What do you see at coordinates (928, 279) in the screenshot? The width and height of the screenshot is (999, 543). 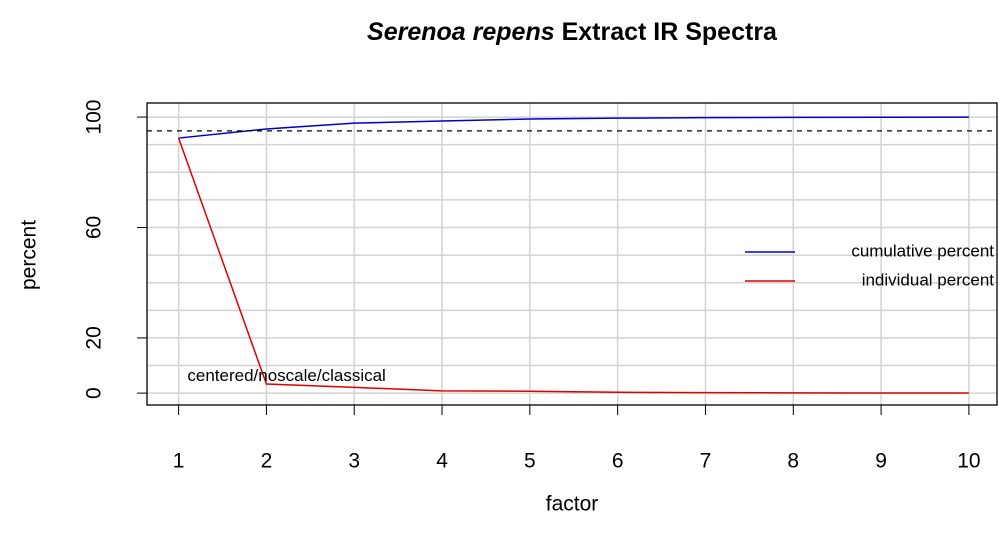 I see `legend-label: individual percent` at bounding box center [928, 279].